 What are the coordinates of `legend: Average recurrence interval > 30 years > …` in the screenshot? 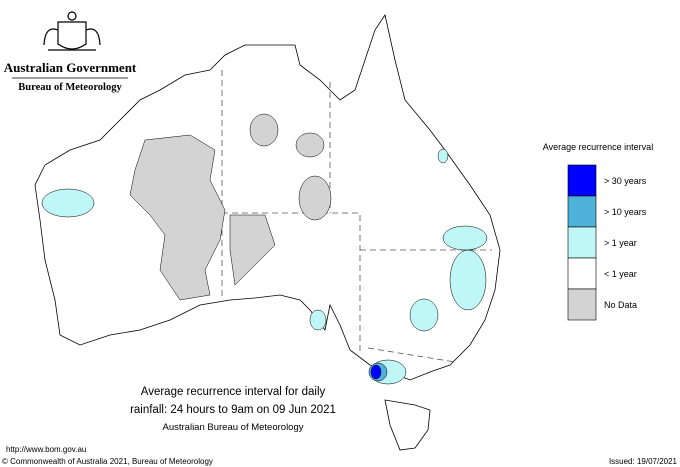 It's located at (598, 231).